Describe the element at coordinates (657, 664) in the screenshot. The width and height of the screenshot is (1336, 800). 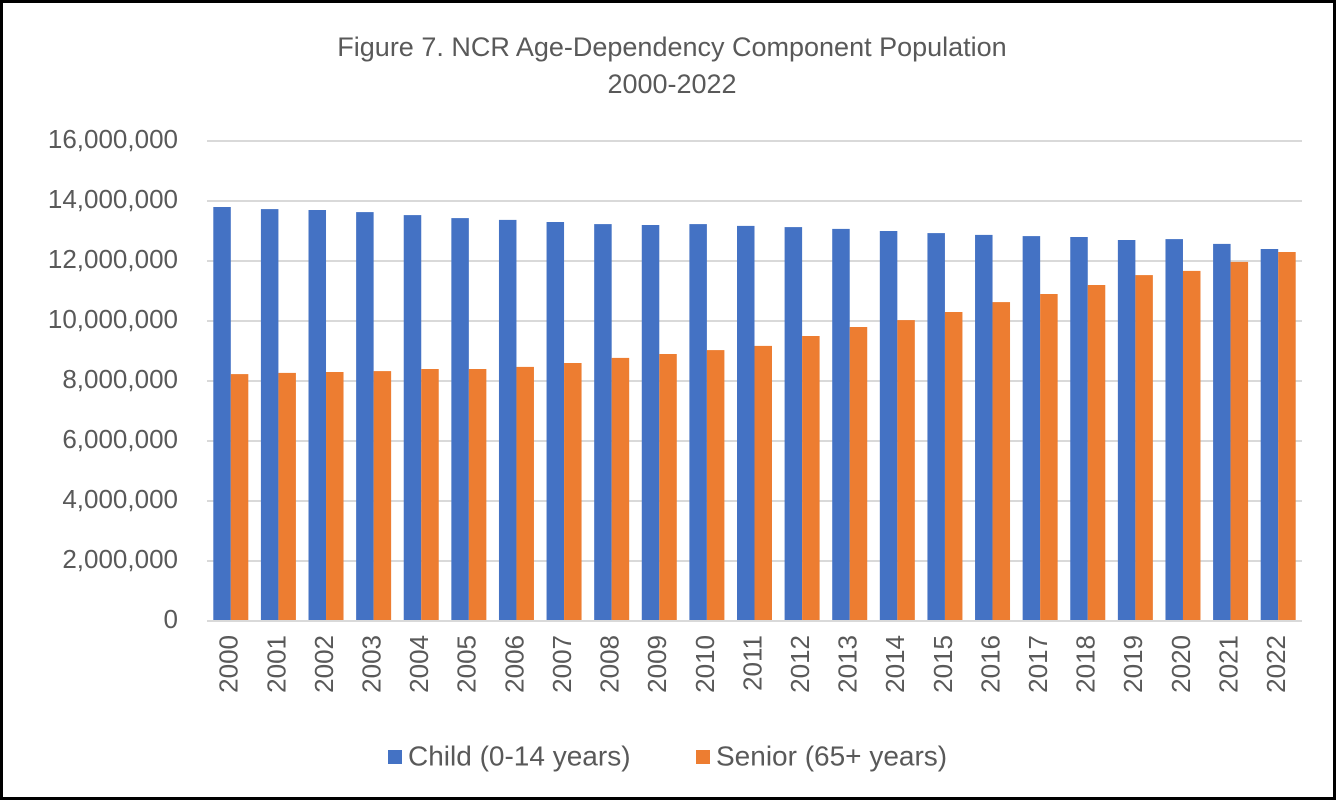
I see `x-tick-label: 2009` at that location.